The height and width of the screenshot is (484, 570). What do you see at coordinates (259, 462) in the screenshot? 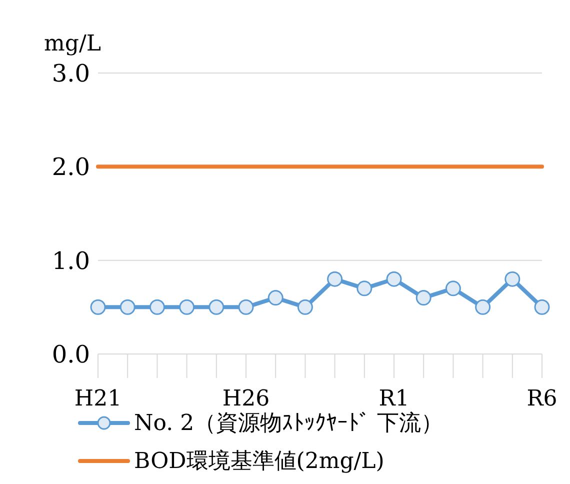
I see `legend-label: BOD環境基準値(2mg/L)` at bounding box center [259, 462].